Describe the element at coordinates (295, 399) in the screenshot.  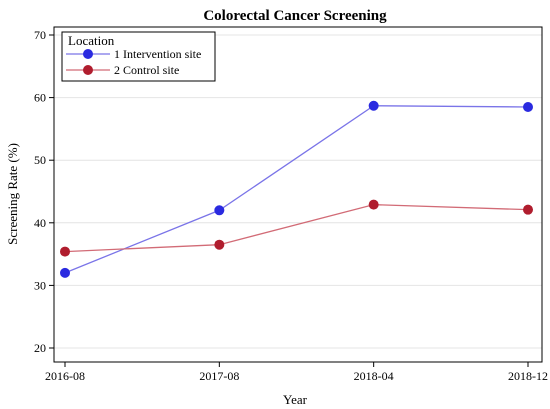
I see `x-axis-label: Year` at that location.